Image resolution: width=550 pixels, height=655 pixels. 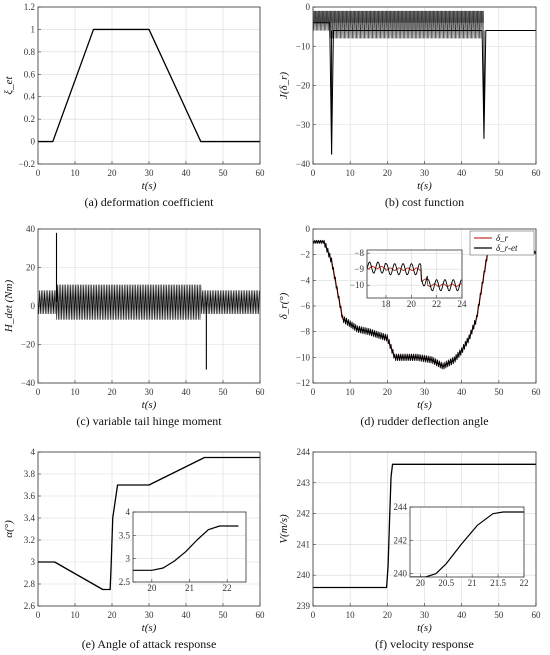 I want to click on inset-f: 20 20.5 21 21.5 22 240 242 244, so click(x=461, y=545).